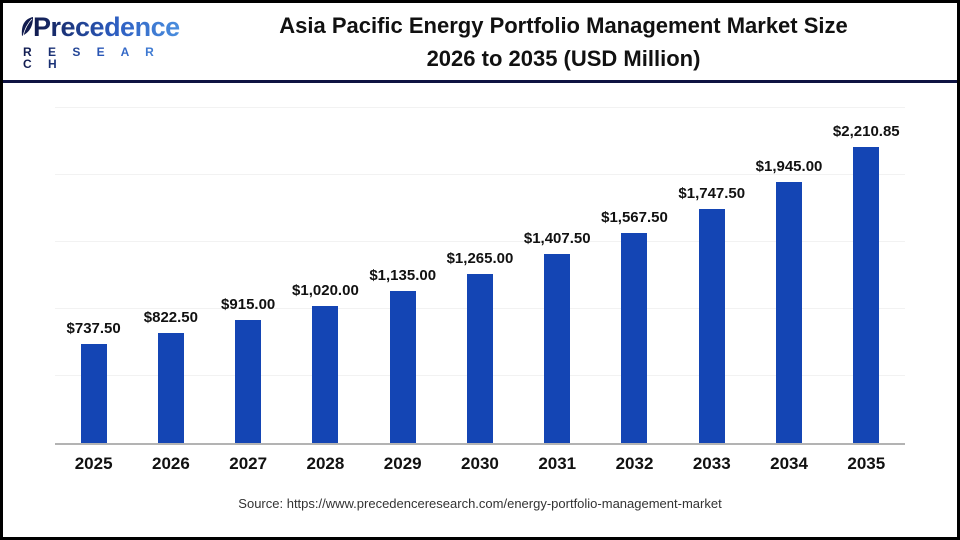 The width and height of the screenshot is (960, 540). What do you see at coordinates (789, 312) in the screenshot?
I see `bar-2034` at bounding box center [789, 312].